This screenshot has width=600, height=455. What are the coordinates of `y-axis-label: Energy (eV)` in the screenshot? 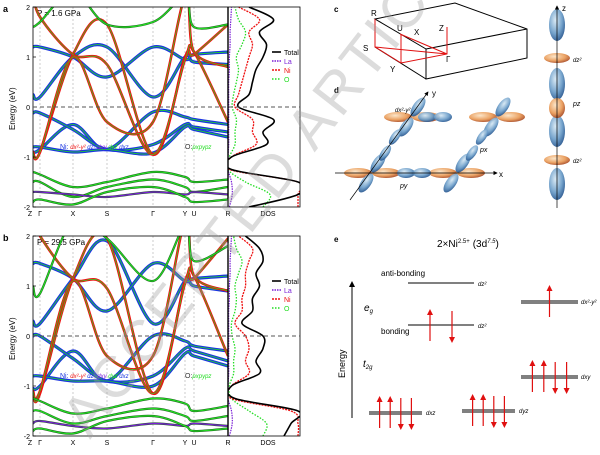 It's located at (12, 338).